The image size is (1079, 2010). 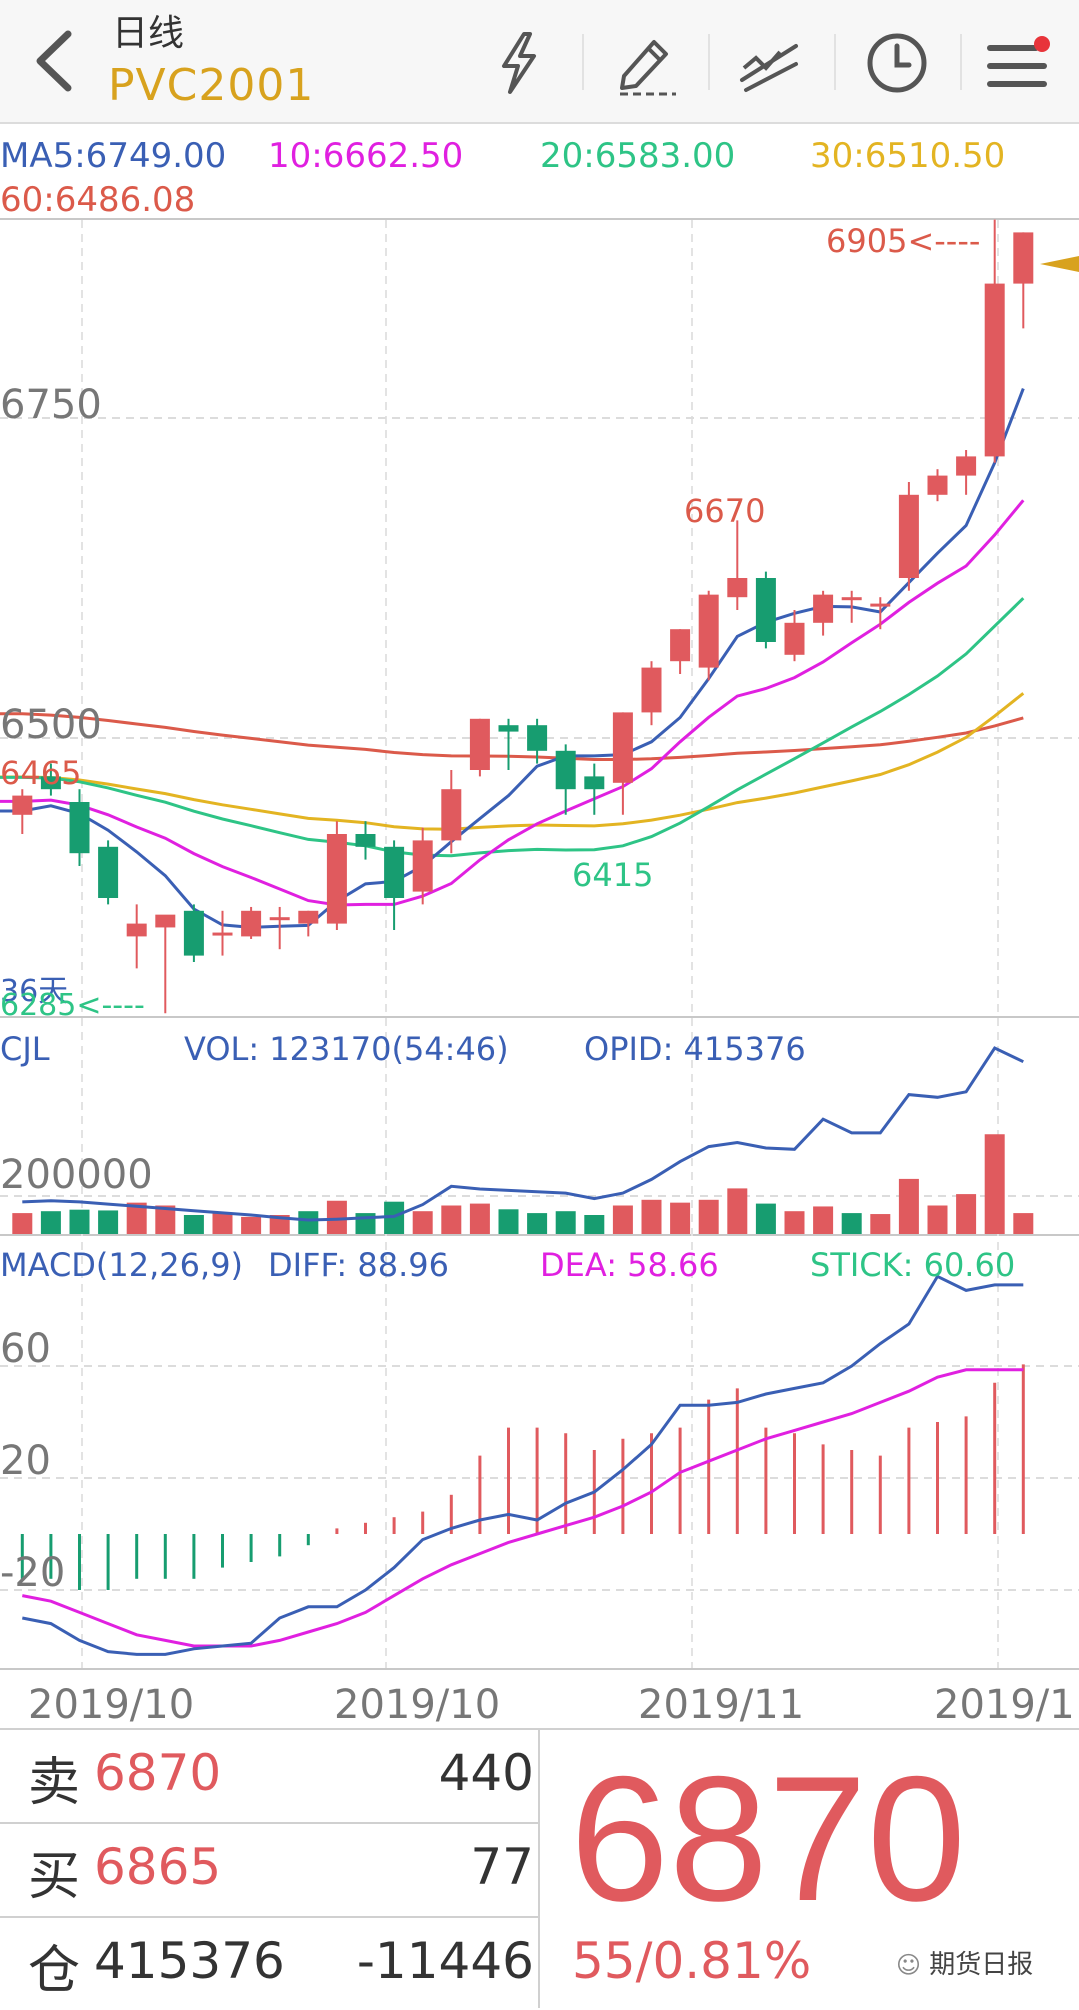 What do you see at coordinates (269, 1871) in the screenshot?
I see `buy-row: 买 6865 77` at bounding box center [269, 1871].